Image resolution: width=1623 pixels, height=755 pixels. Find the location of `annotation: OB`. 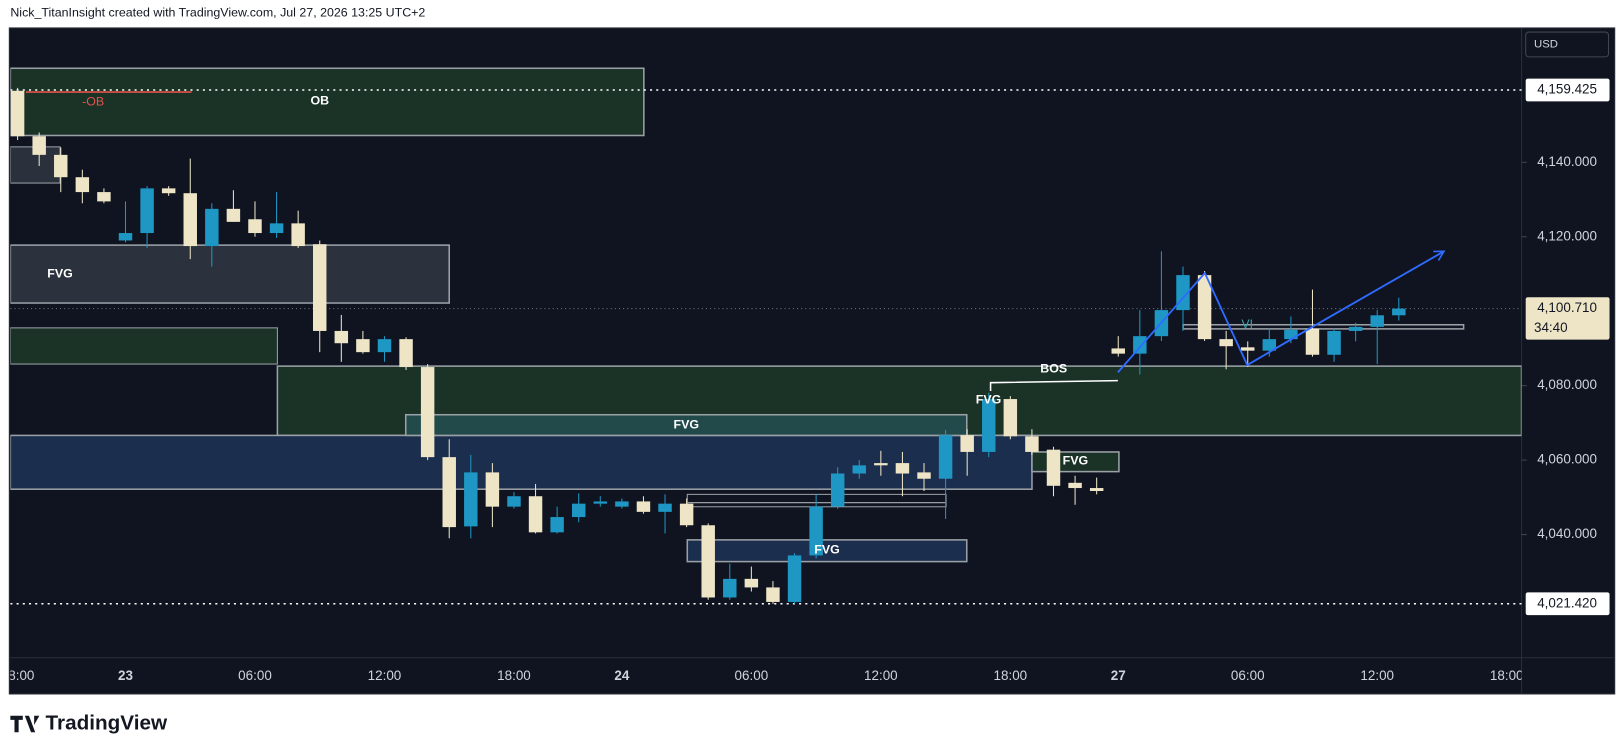

annotation: OB is located at coordinates (320, 101).